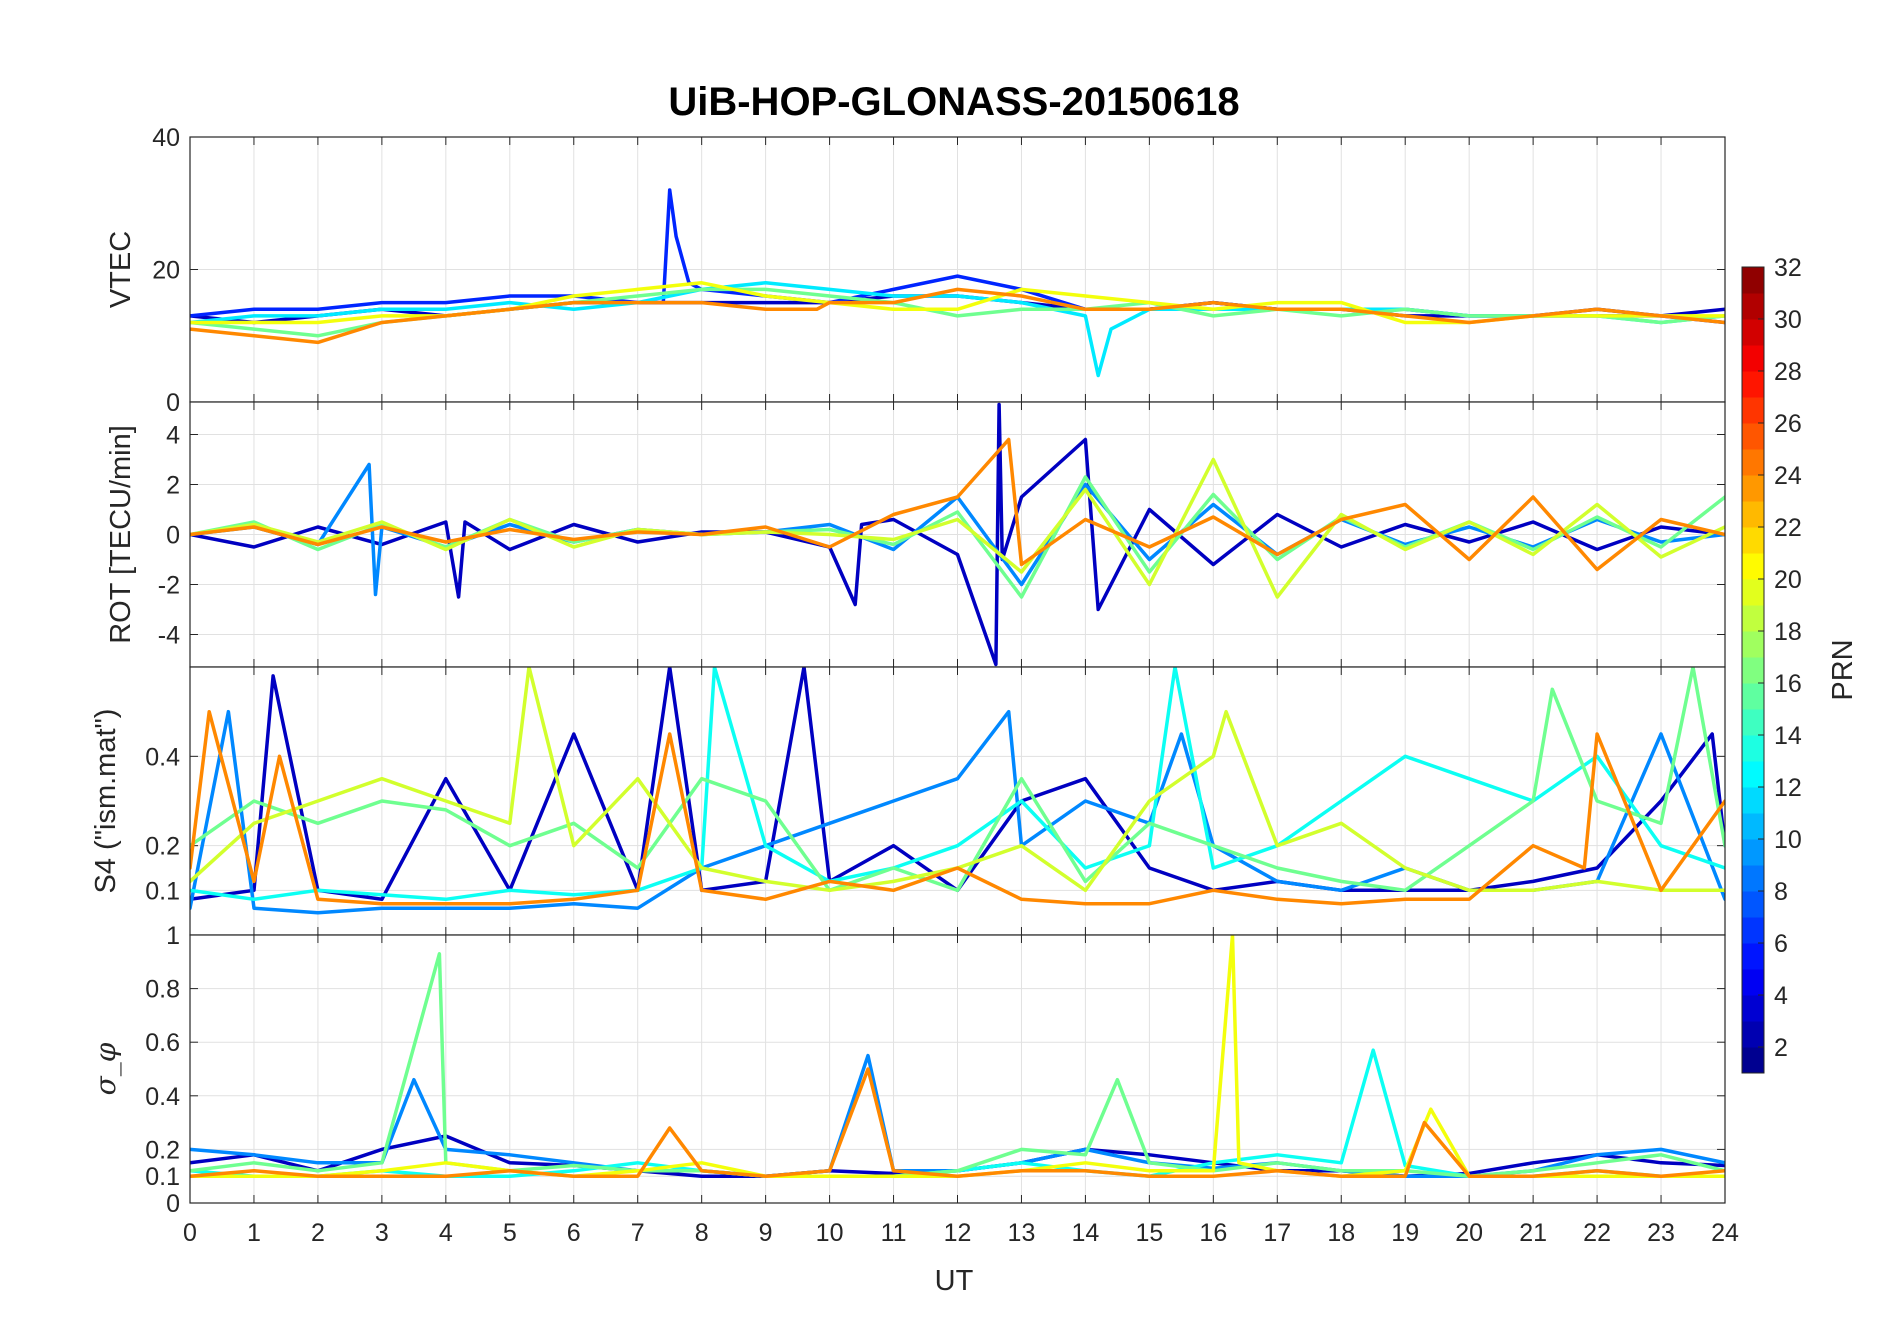 Image resolution: width=1902 pixels, height=1330 pixels. Describe the element at coordinates (1405, 1233) in the screenshot. I see `x-tick-label: 19` at that location.